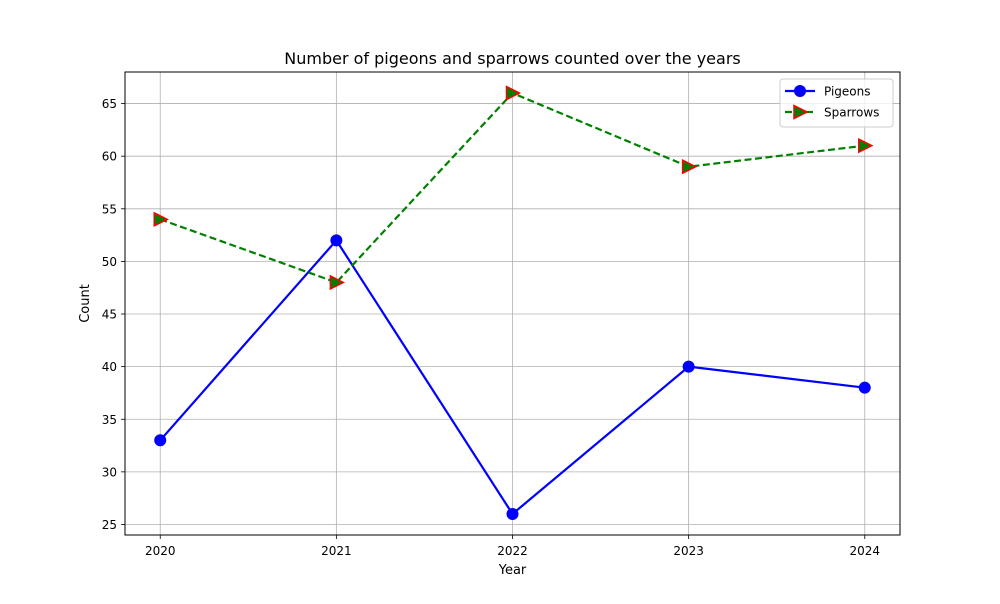  I want to click on legend-label: Sparrows, so click(851, 113).